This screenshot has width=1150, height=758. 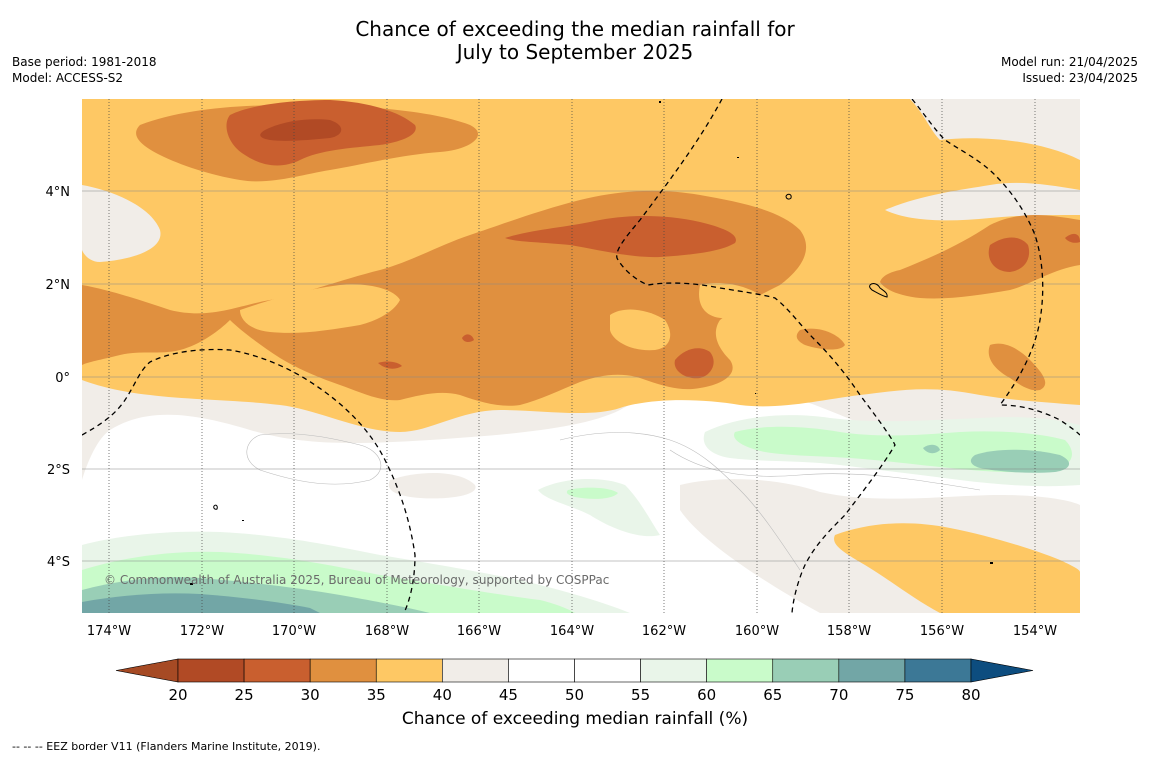 I want to click on band-25-30-east, so click(x=1009, y=254).